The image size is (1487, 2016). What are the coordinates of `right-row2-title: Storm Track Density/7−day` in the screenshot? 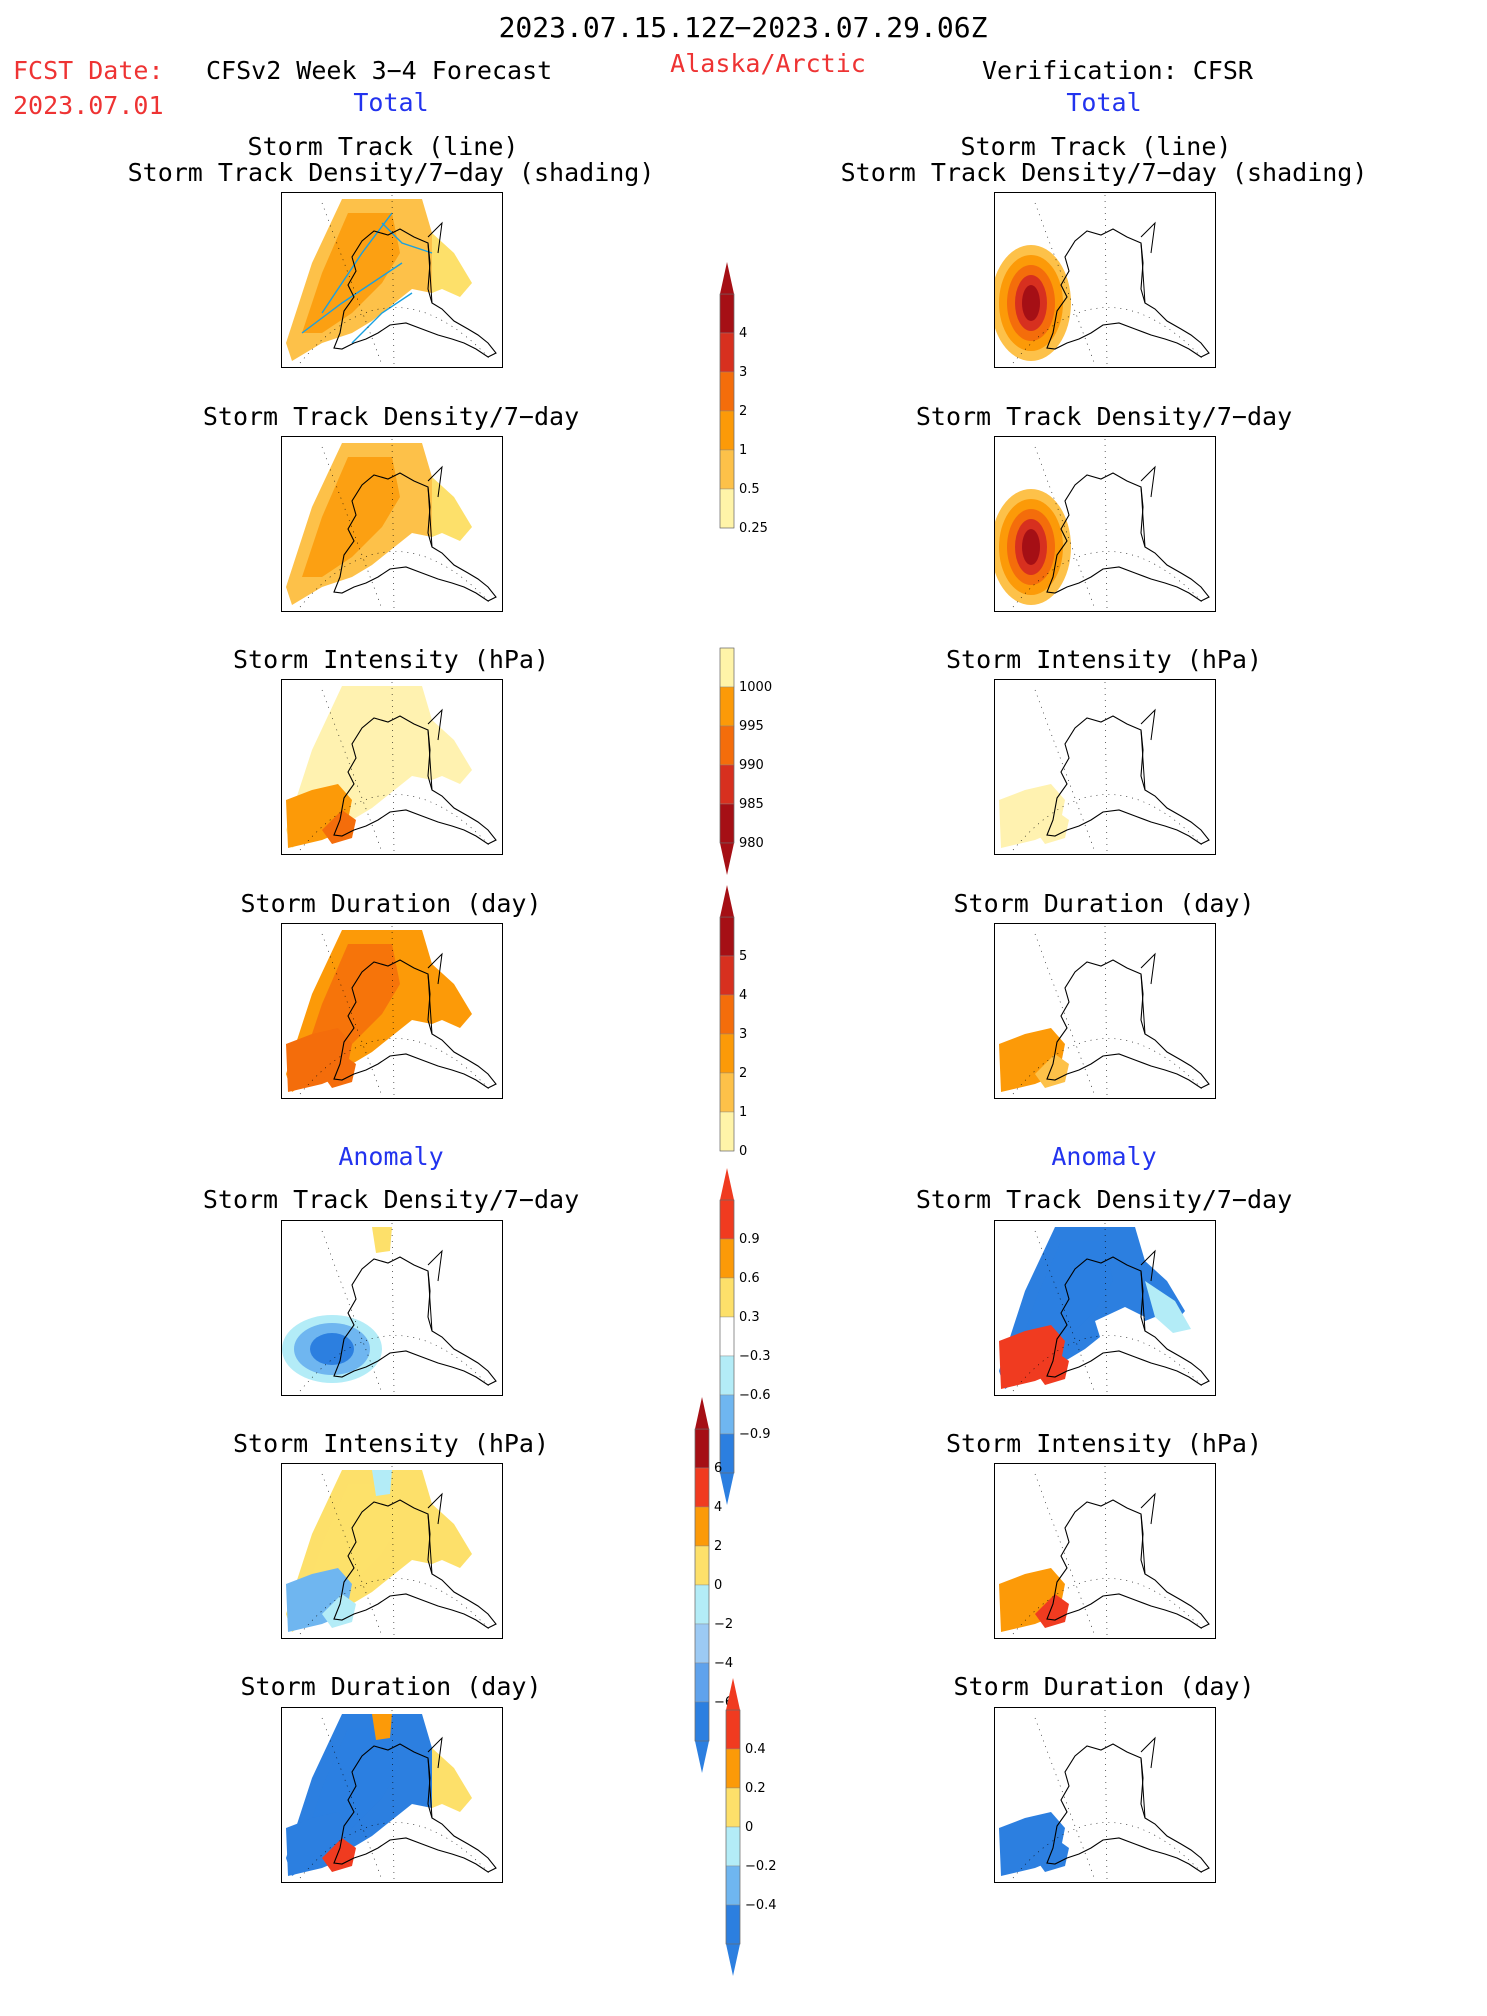 It's located at (1104, 416).